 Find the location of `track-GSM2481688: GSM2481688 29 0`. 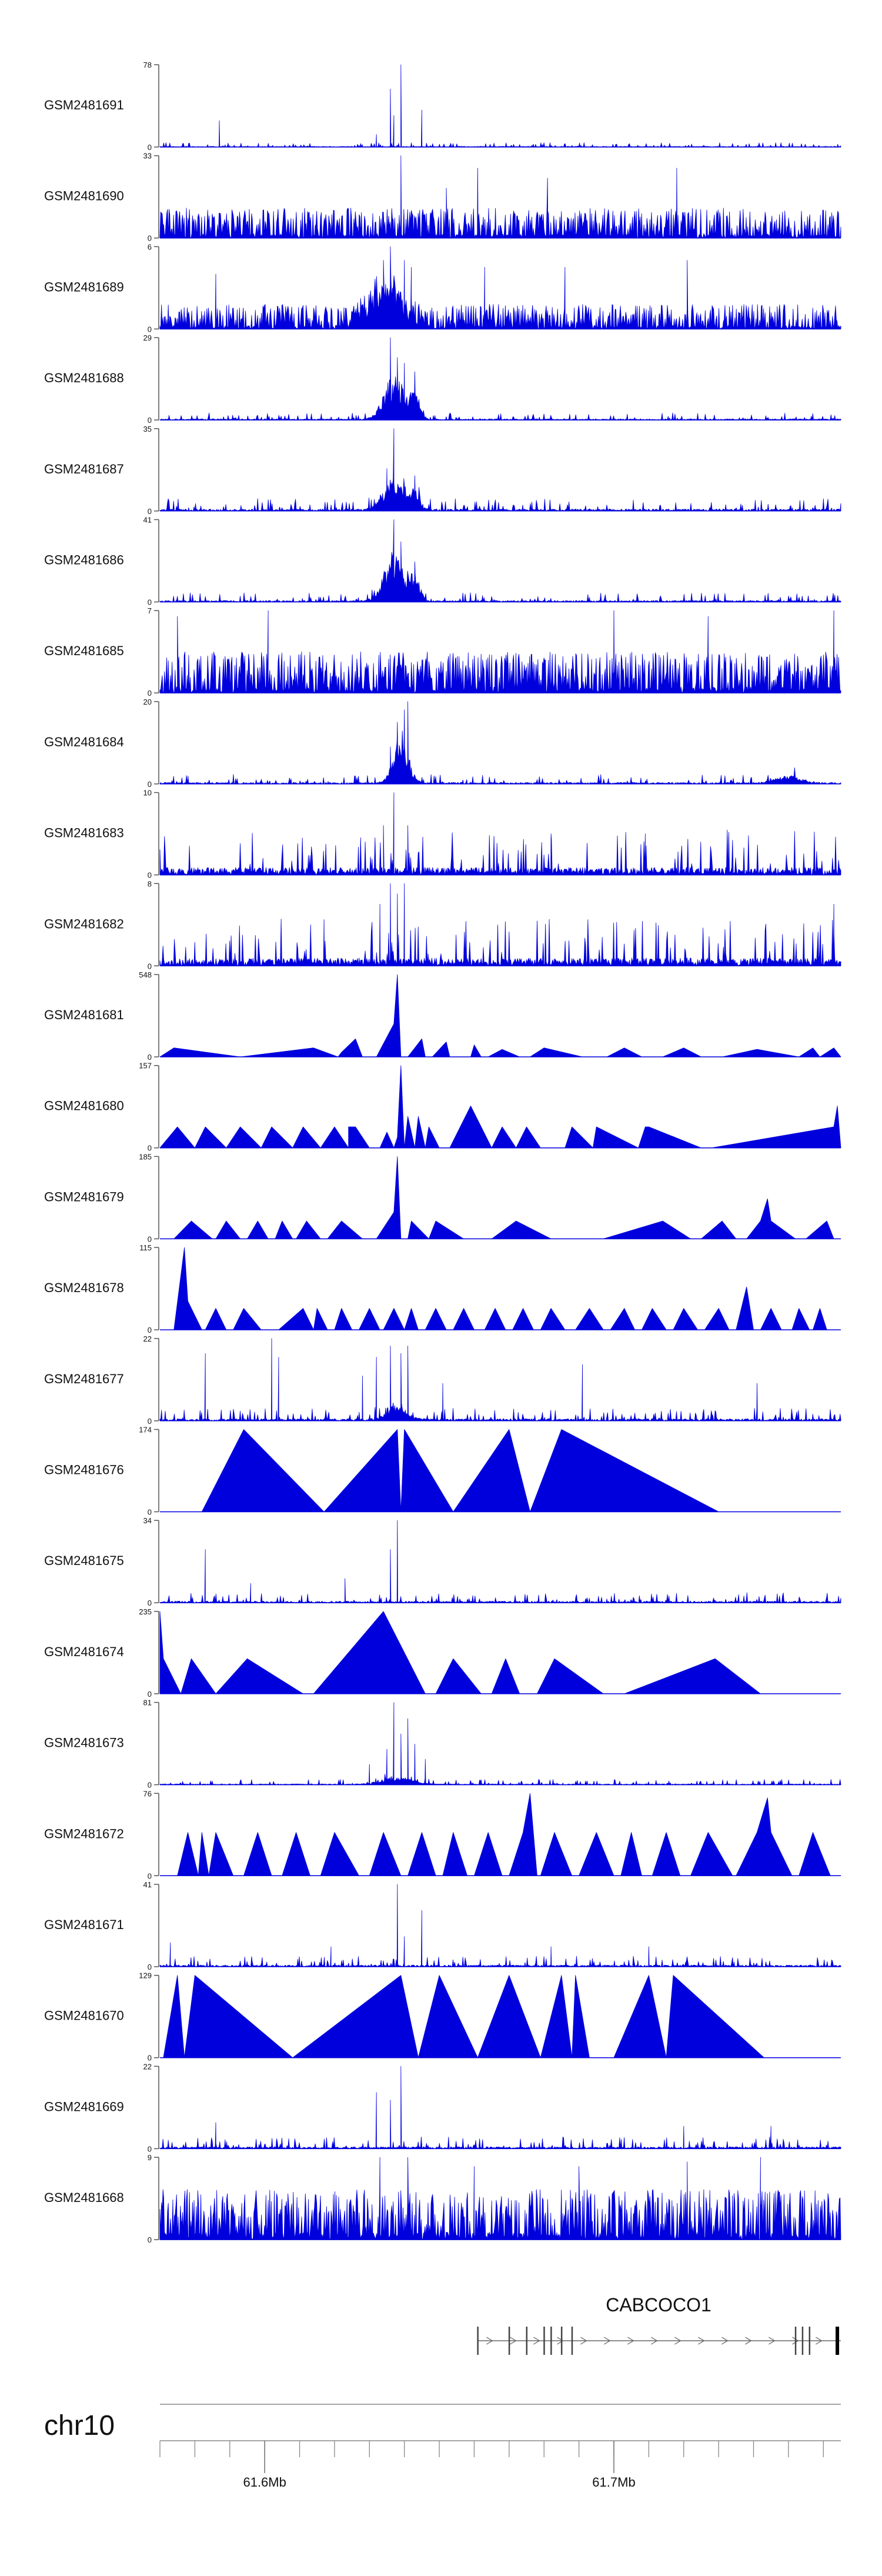

track-GSM2481688: GSM2481688 29 0 is located at coordinates (442, 379).